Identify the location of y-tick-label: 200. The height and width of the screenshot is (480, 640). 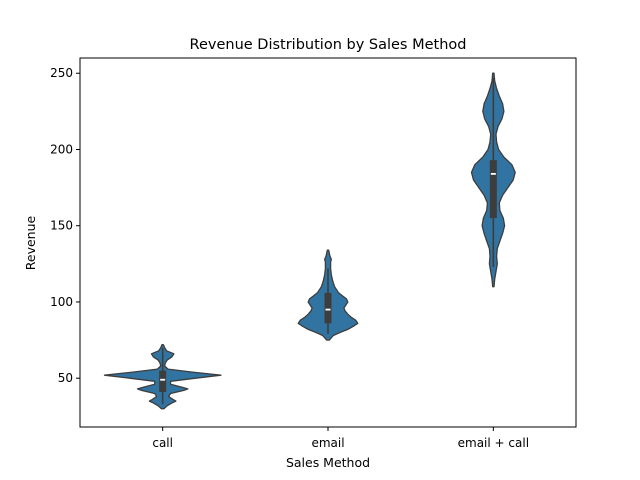
(61, 149).